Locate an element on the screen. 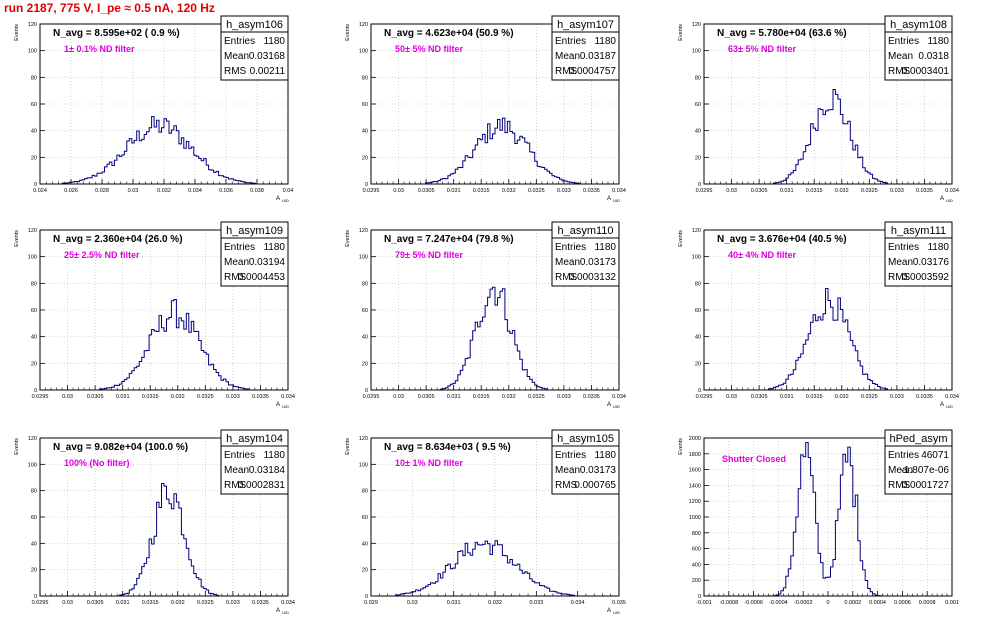  run-title: run 2187, 775 V, I_pe ≈ 0.5 nA, 120 Hz is located at coordinates (109, 8).